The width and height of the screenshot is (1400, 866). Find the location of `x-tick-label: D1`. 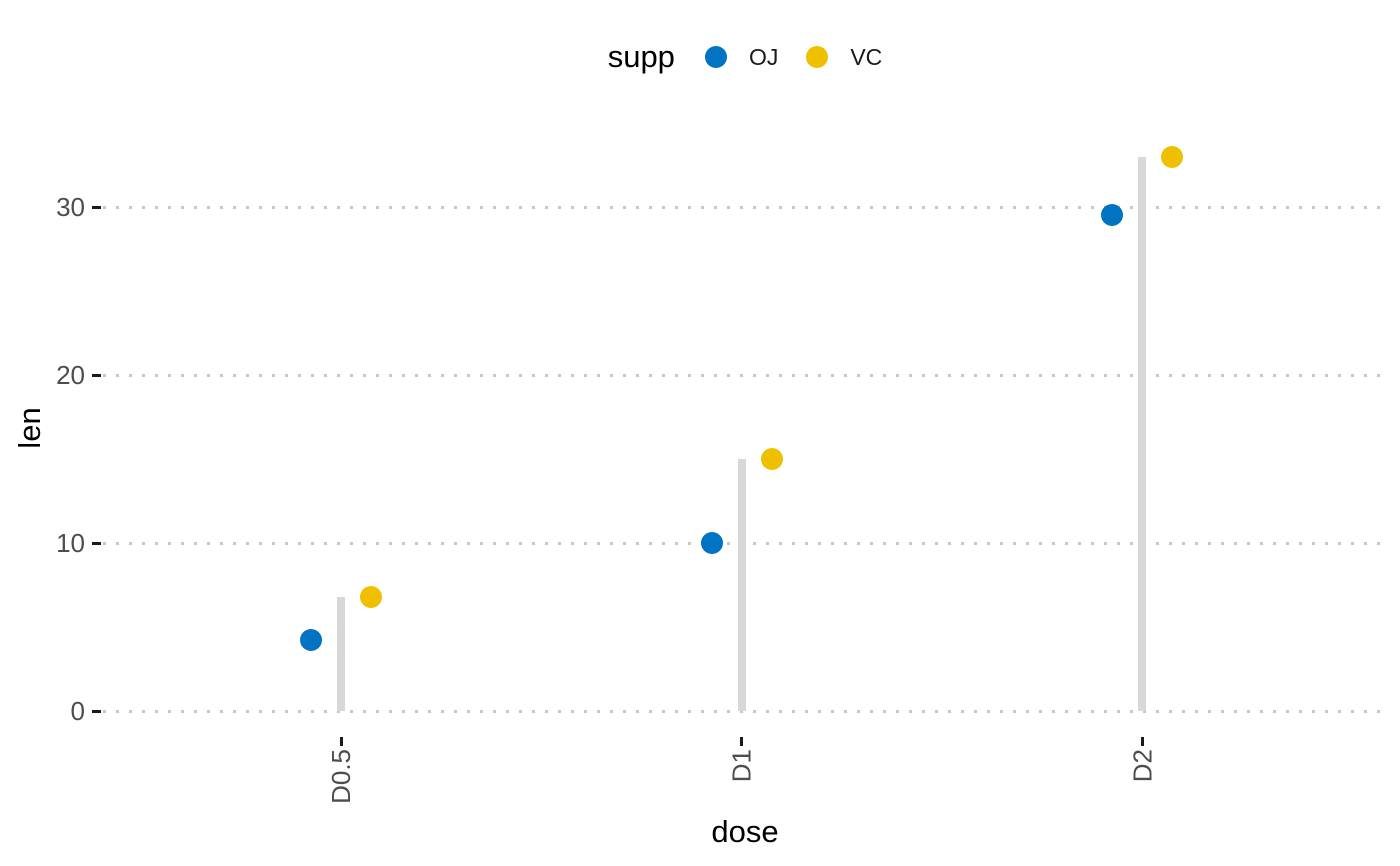

x-tick-label: D1 is located at coordinates (741, 766).